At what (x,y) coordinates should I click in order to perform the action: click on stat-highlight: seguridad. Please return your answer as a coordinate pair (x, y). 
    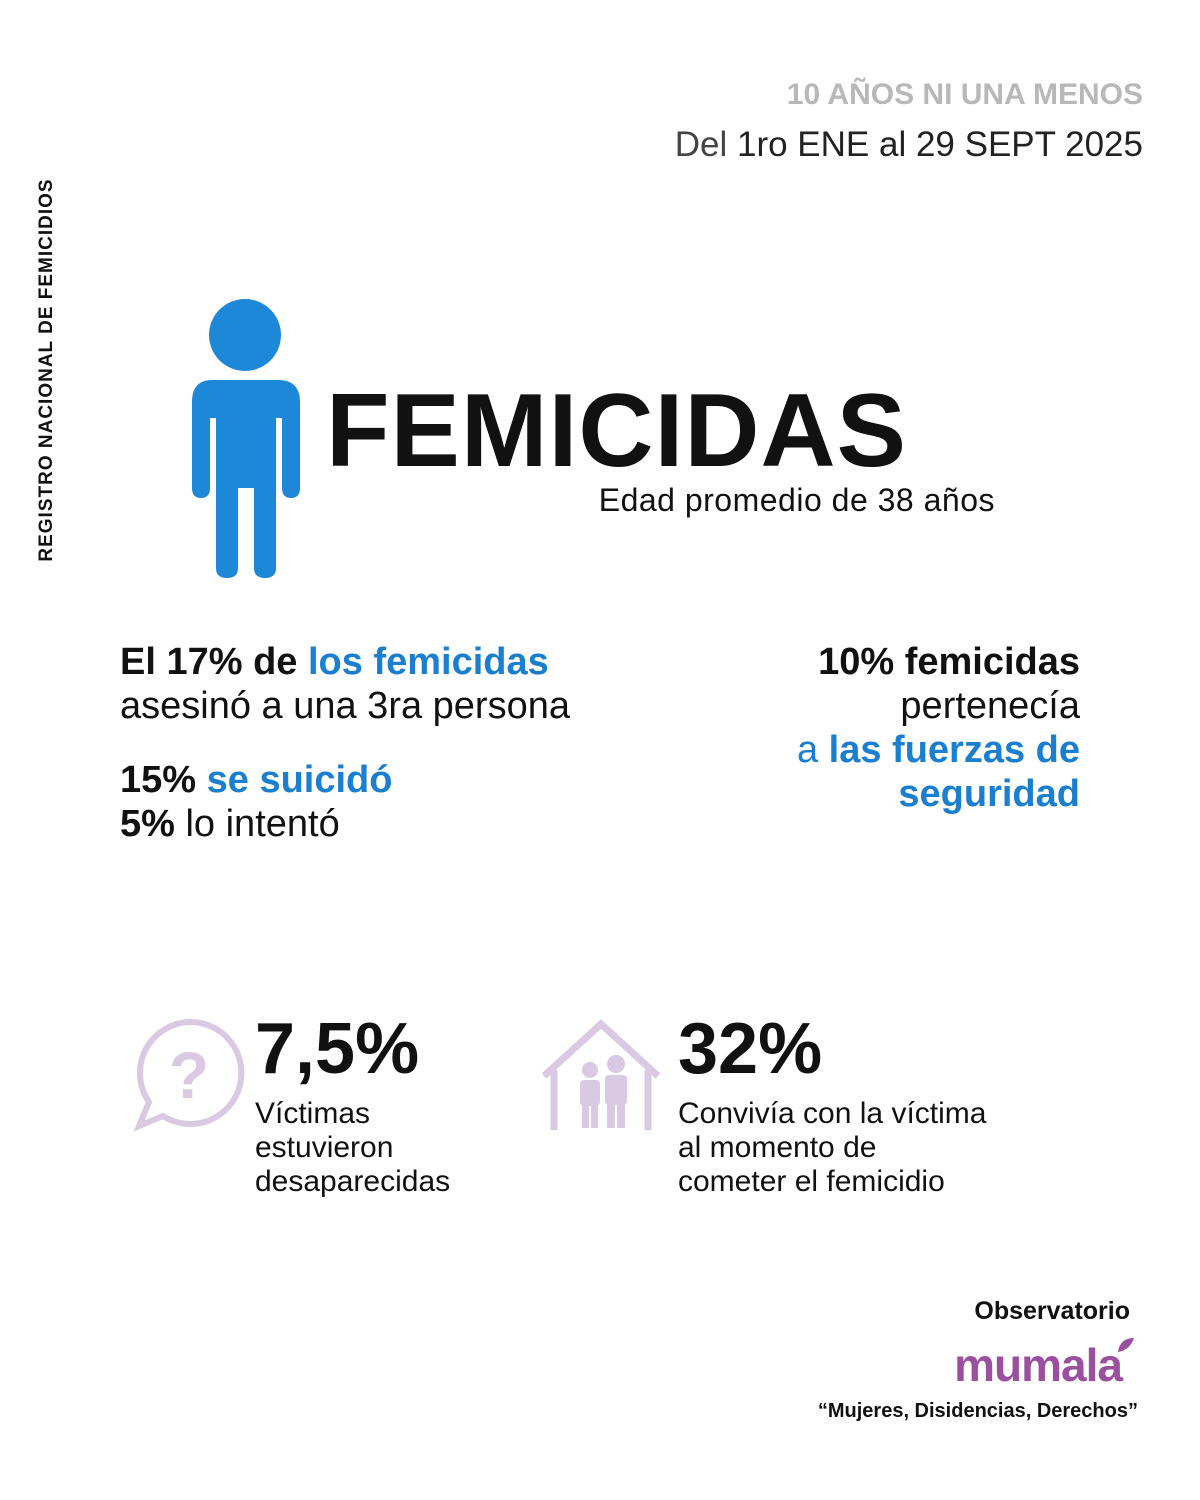
    Looking at the image, I should click on (989, 794).